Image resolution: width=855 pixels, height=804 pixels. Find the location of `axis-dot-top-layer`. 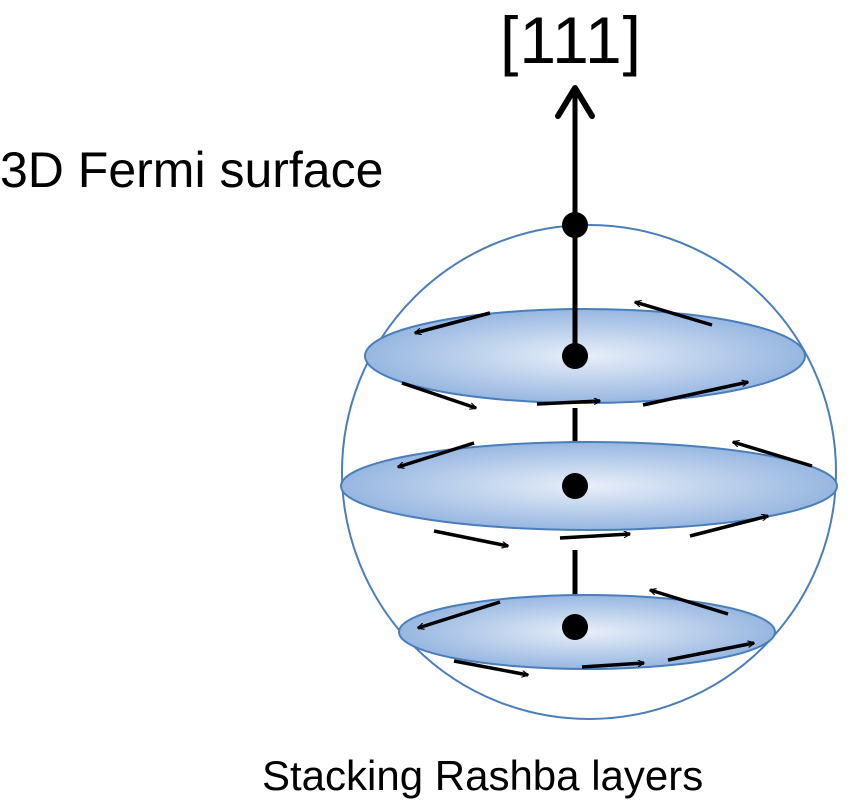

axis-dot-top-layer is located at coordinates (575, 356).